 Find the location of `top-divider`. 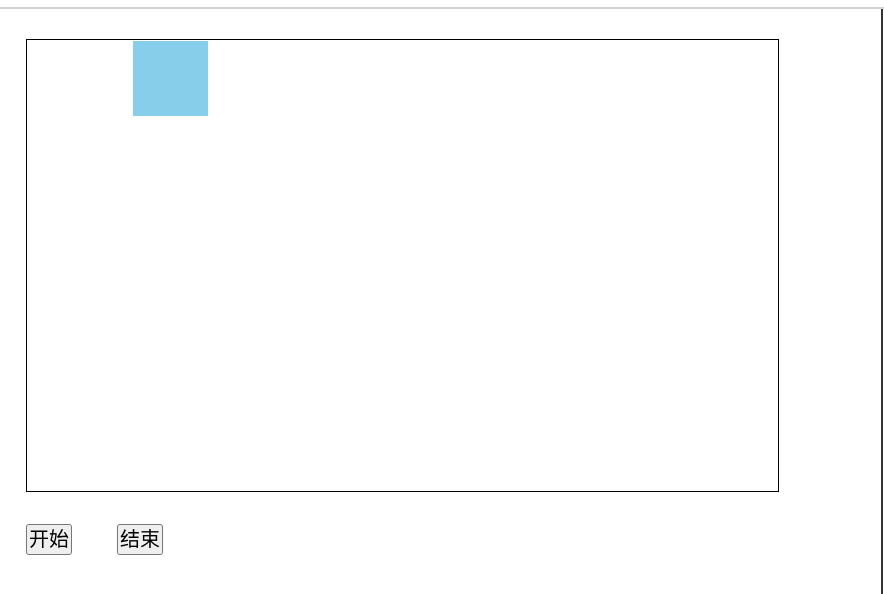

top-divider is located at coordinates (442, 8).